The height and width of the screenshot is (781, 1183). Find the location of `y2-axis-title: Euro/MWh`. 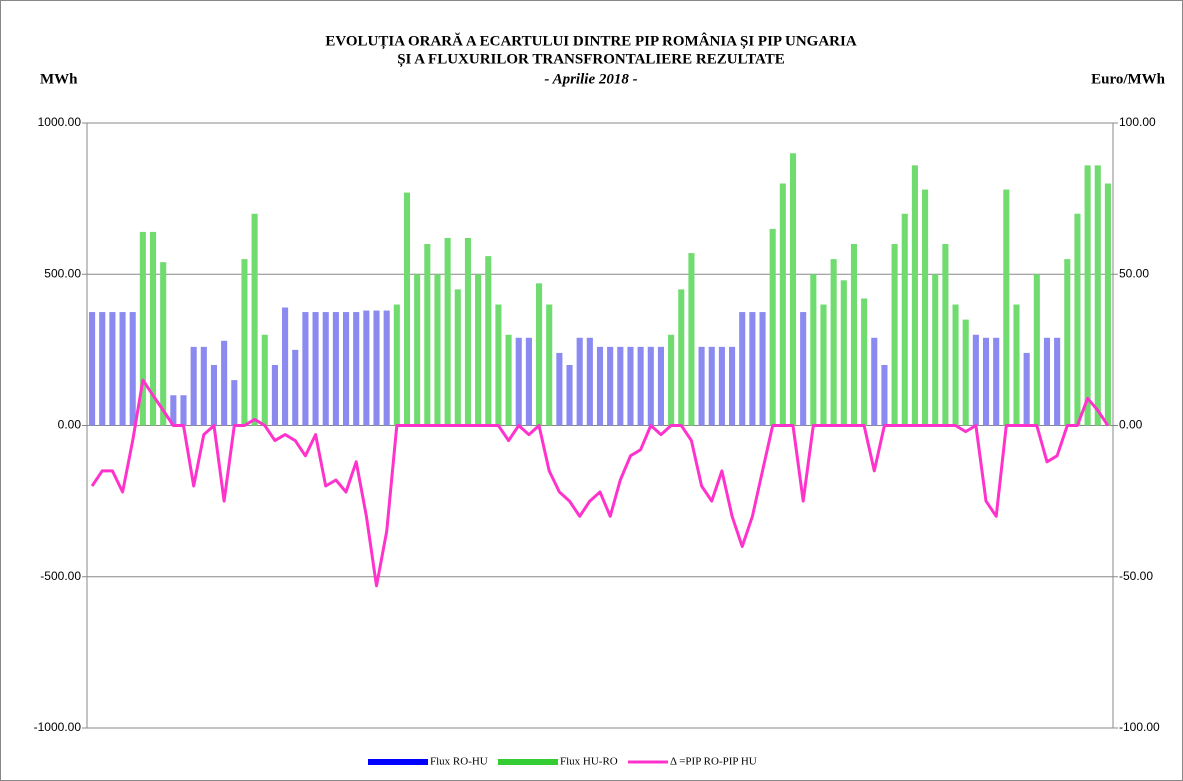

y2-axis-title: Euro/MWh is located at coordinates (1128, 79).